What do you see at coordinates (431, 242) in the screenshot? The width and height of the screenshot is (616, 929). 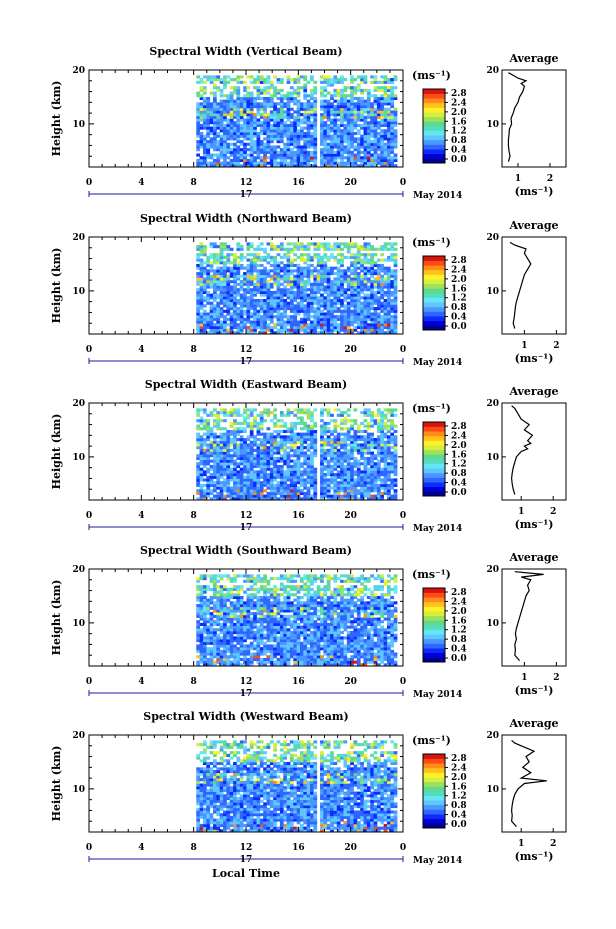 I see `colorbar-unit: (ms⁻¹)` at bounding box center [431, 242].